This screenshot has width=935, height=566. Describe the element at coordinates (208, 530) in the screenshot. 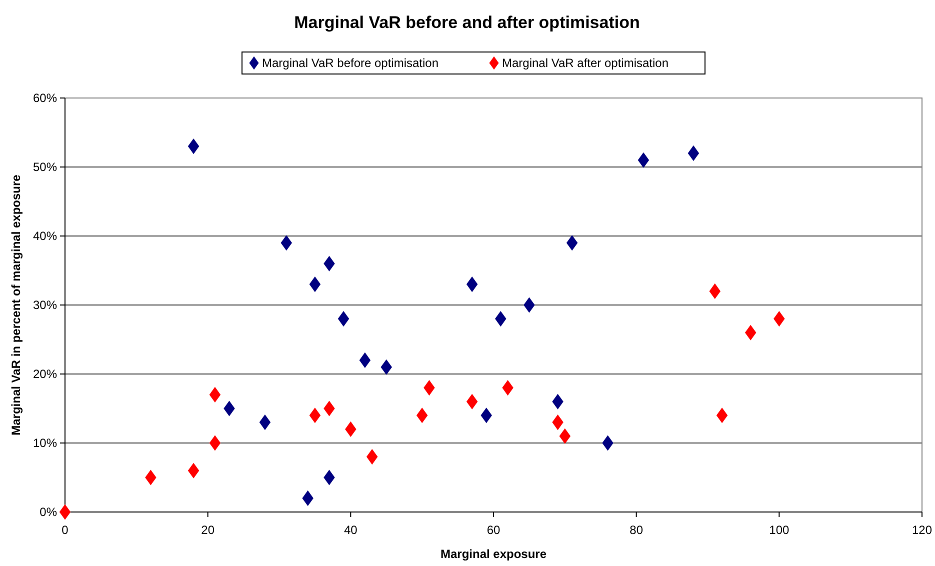

I see `x-tick-label: 20` at that location.